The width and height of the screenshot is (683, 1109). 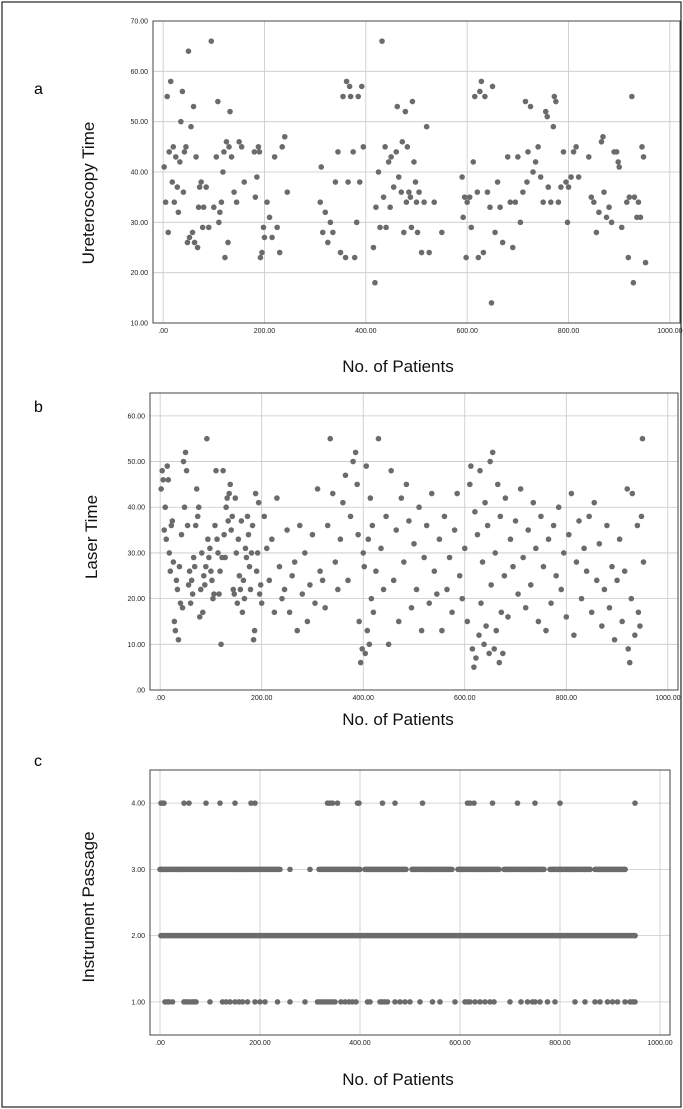 I want to click on x-tick-label: .00, so click(x=160, y=1043).